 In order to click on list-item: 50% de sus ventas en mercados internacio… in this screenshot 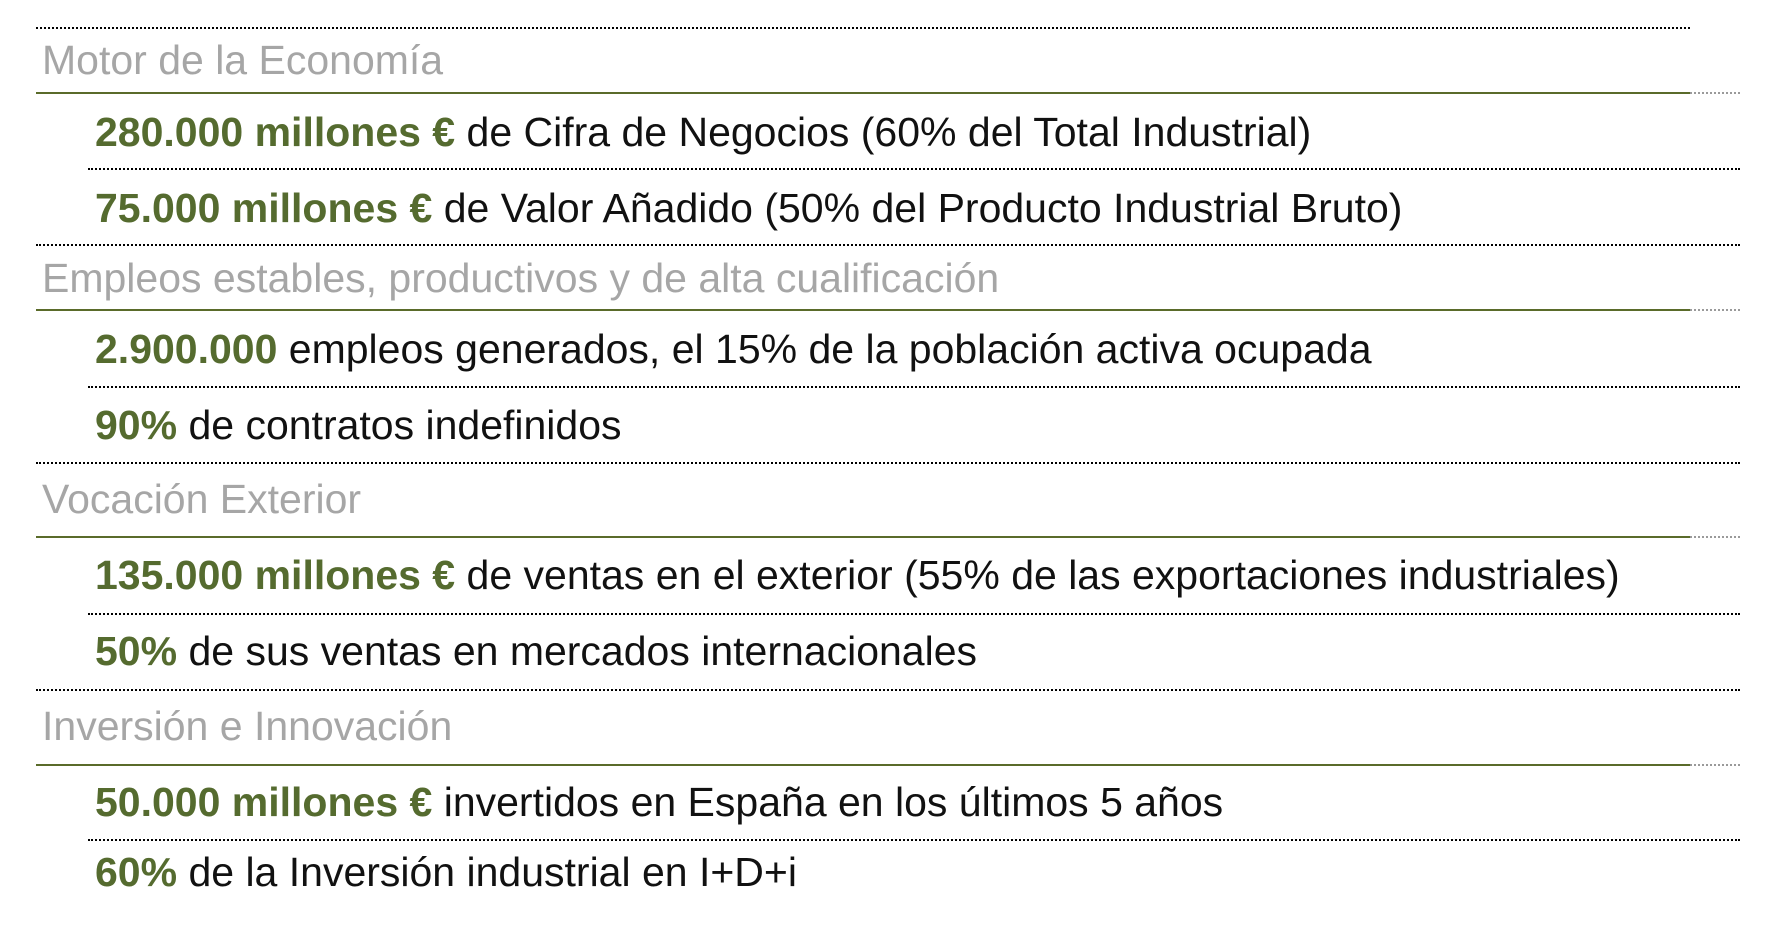, I will do `click(536, 651)`.